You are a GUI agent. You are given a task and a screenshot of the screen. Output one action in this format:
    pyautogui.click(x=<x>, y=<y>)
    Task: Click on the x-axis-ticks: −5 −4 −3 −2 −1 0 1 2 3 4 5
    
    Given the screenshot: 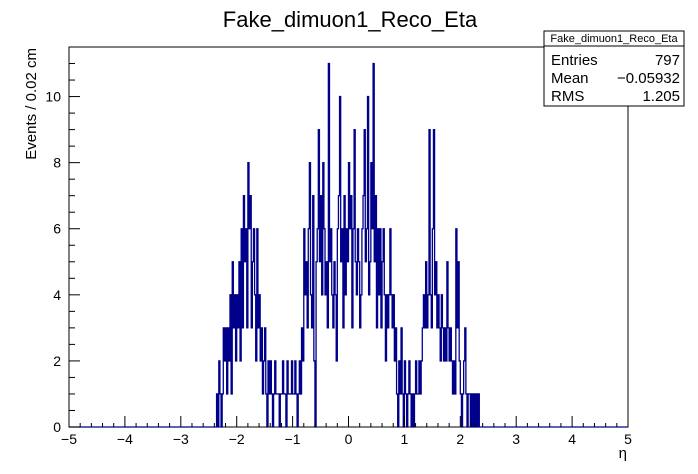 What is the action you would take?
    pyautogui.click(x=346, y=431)
    